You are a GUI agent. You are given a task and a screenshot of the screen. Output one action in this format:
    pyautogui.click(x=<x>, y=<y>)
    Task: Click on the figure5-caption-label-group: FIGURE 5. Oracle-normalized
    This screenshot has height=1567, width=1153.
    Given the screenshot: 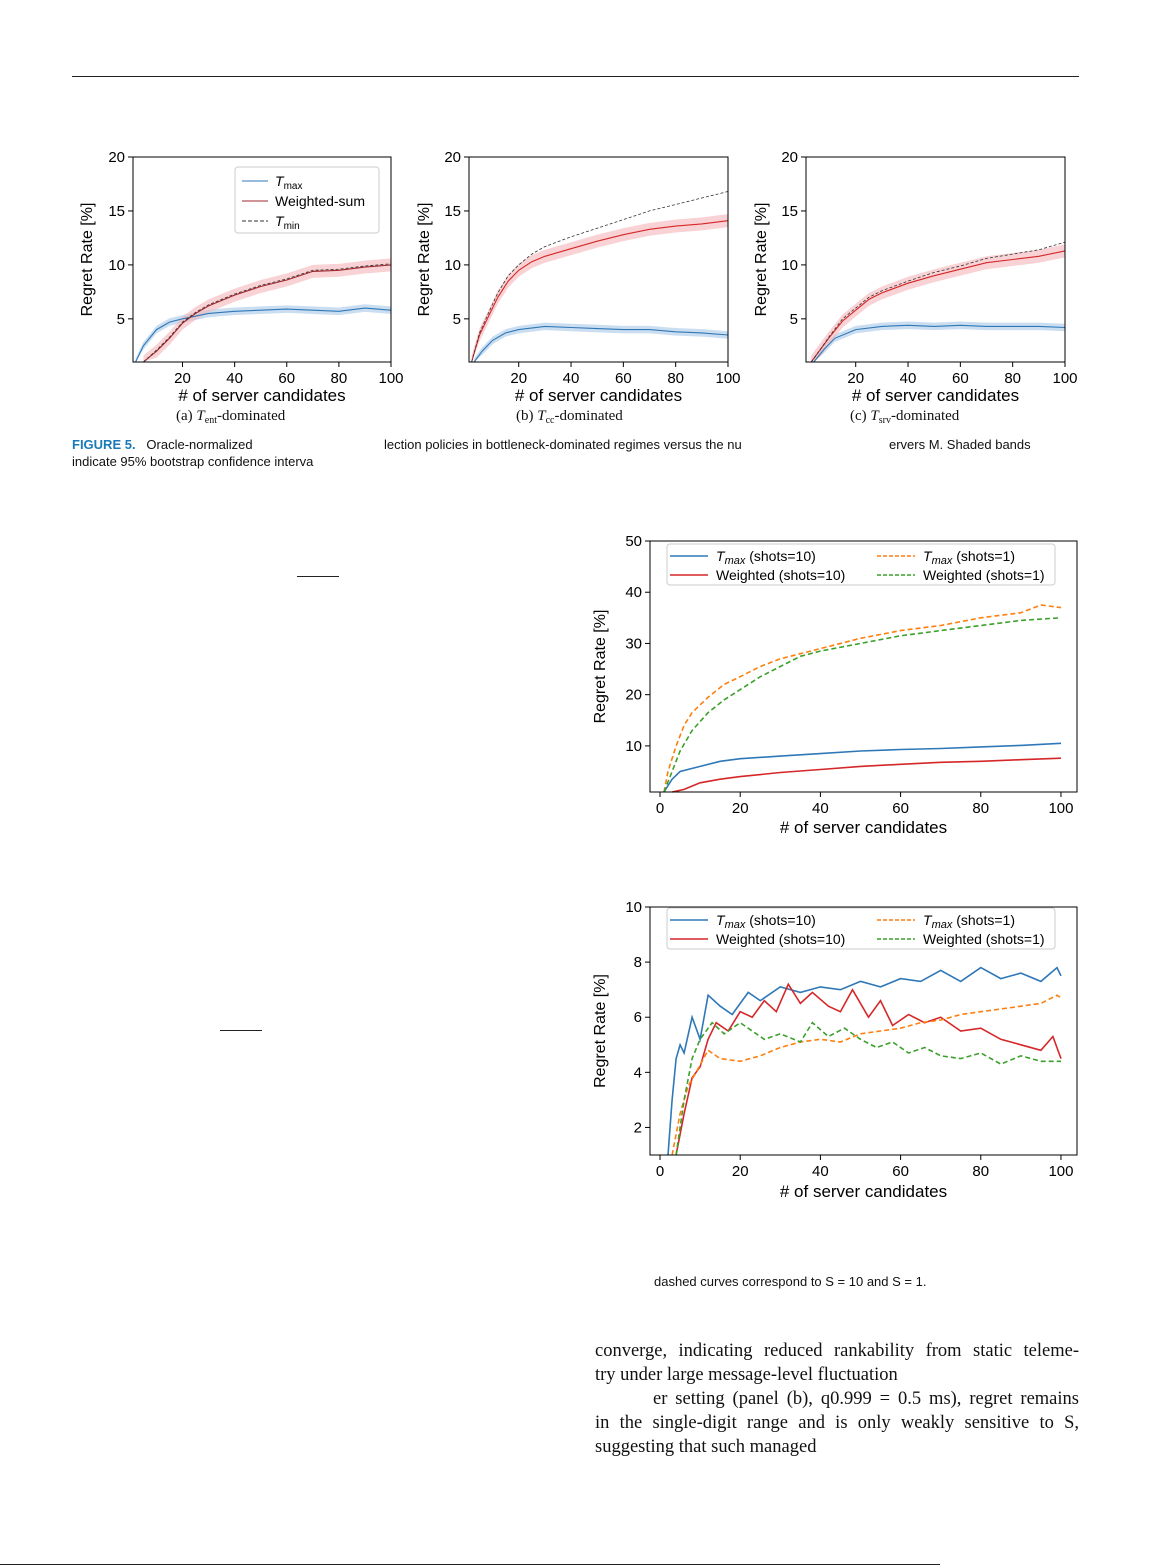 What is the action you would take?
    pyautogui.click(x=162, y=444)
    